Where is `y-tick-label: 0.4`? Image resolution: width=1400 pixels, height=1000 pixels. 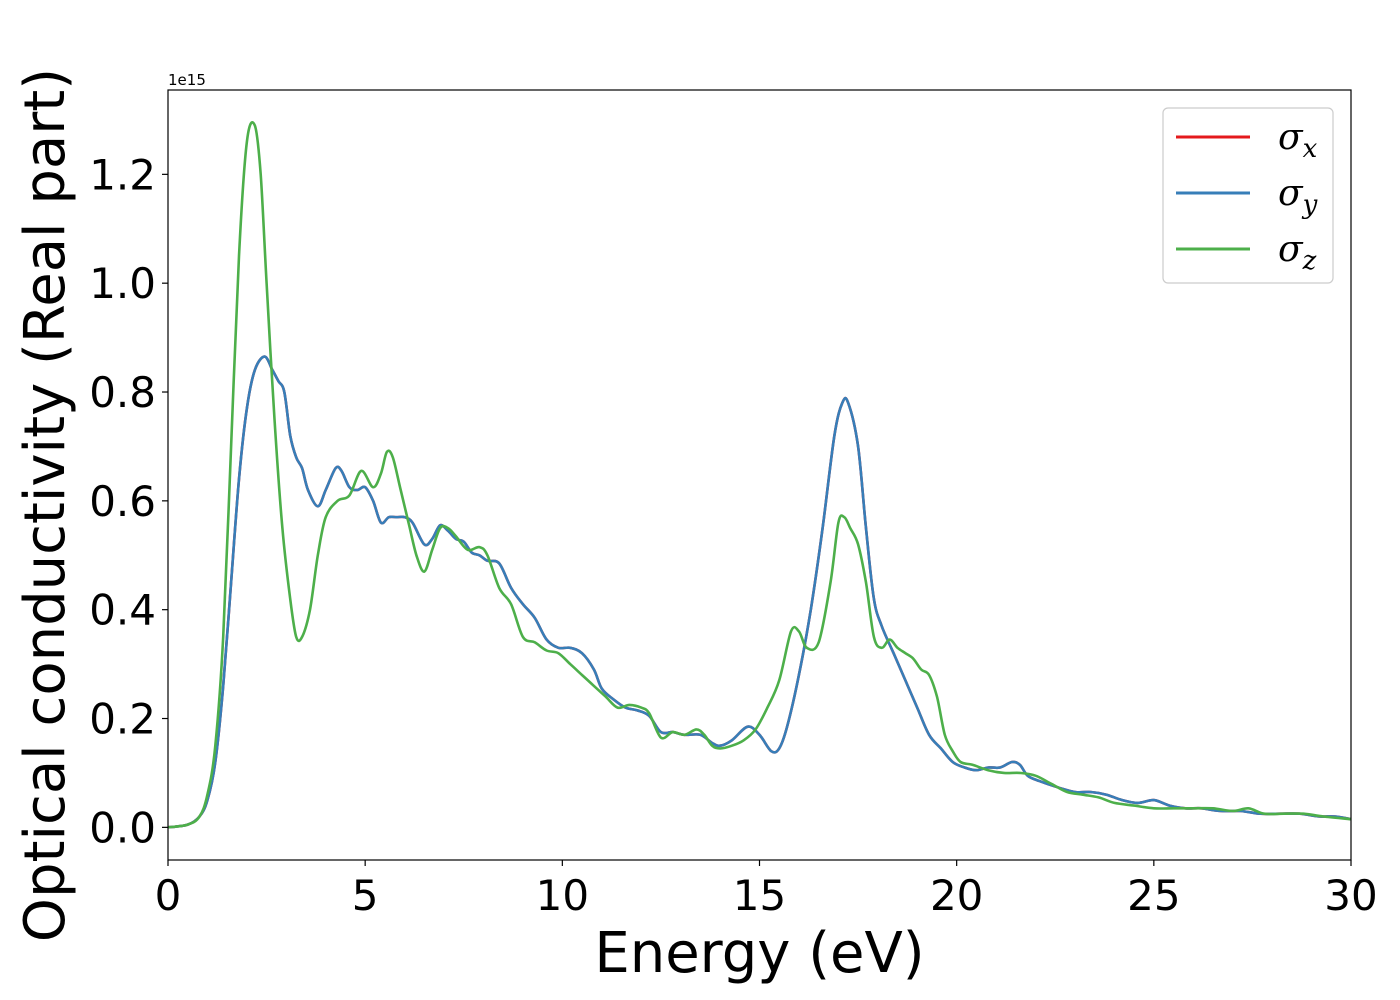 y-tick-label: 0.4 is located at coordinates (122, 610).